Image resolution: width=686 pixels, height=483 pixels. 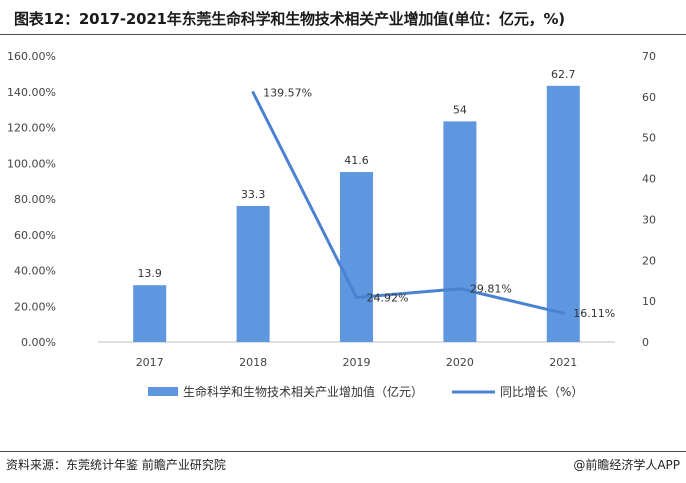 What do you see at coordinates (31, 128) in the screenshot?
I see `y-left-tick-label: 120.00%` at bounding box center [31, 128].